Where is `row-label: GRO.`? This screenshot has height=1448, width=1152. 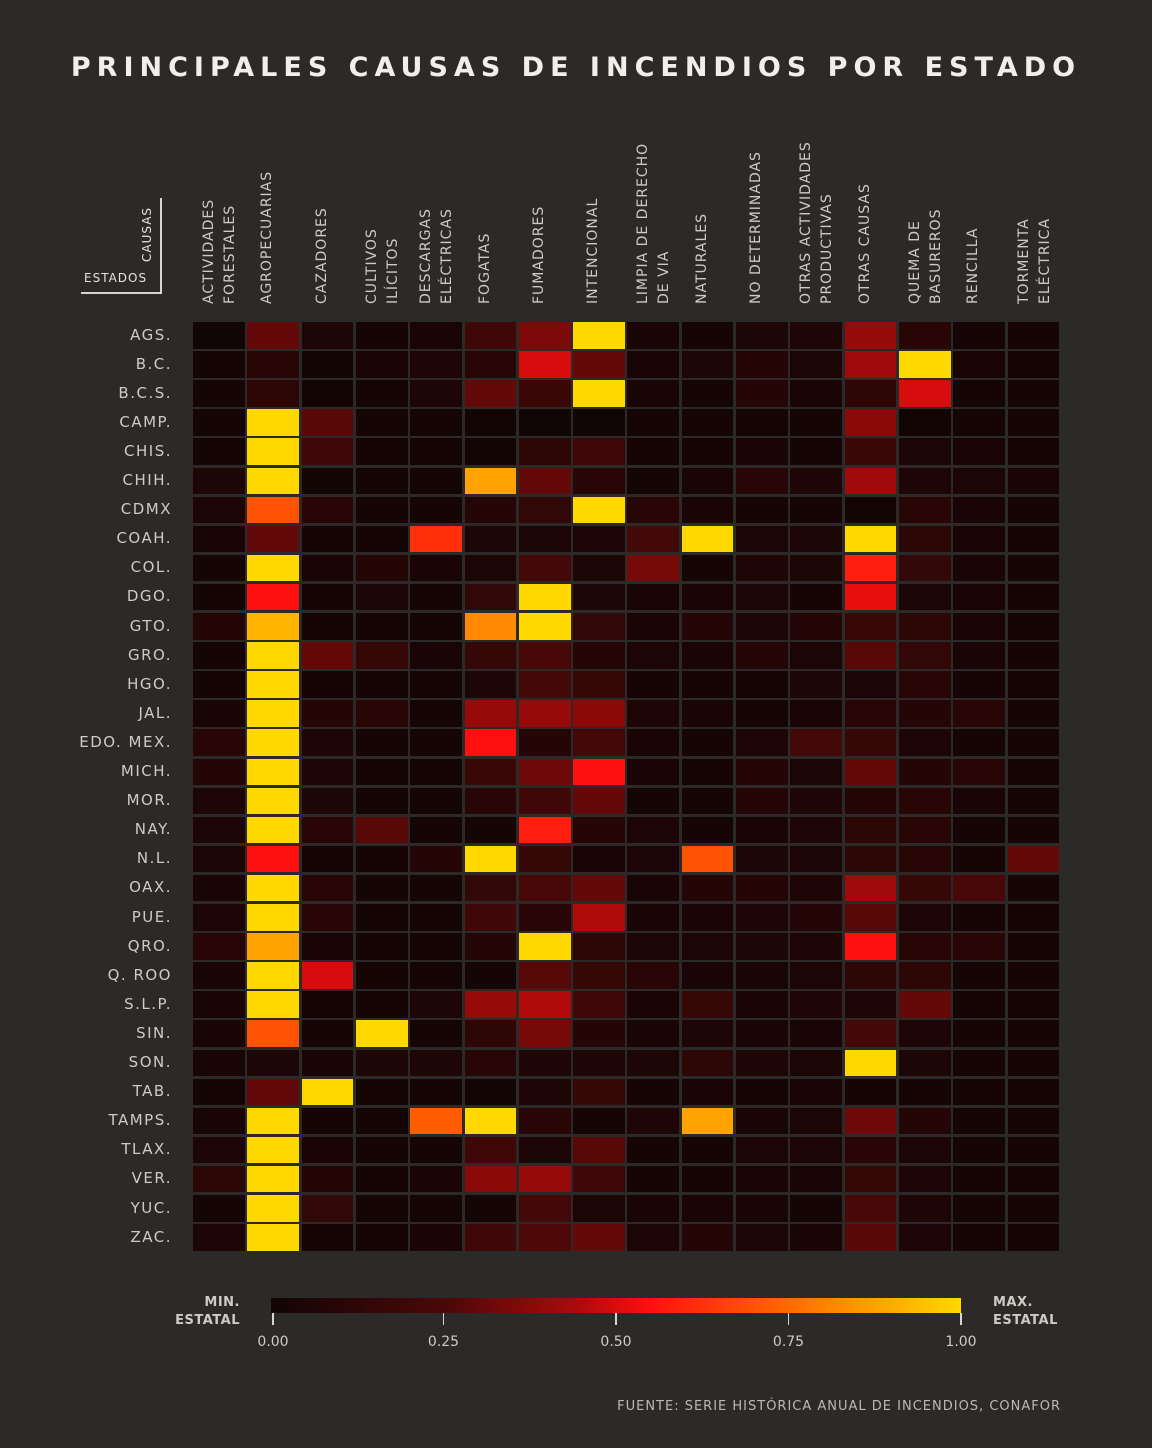 row-label: GRO. is located at coordinates (149, 654).